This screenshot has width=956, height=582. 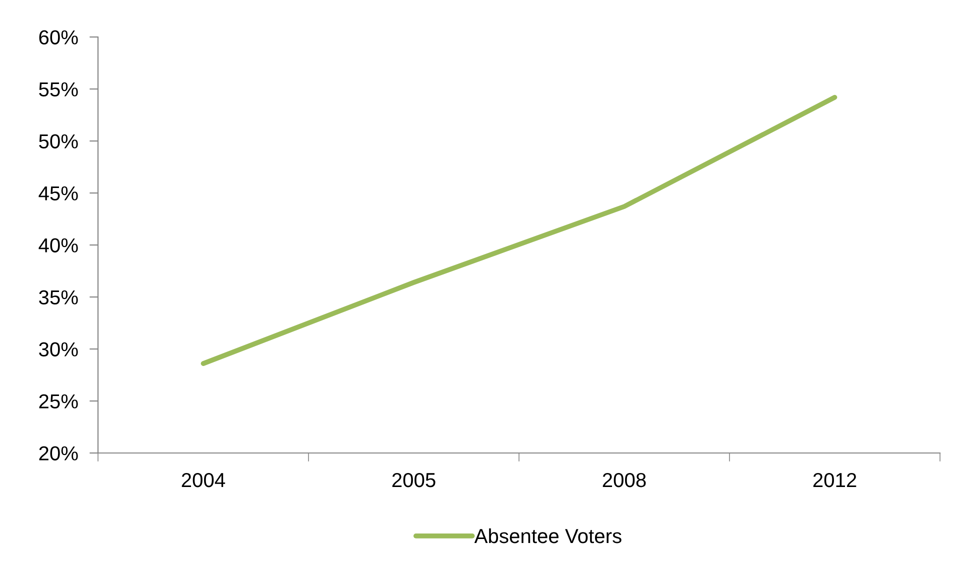 What do you see at coordinates (58, 453) in the screenshot?
I see `y-tick-label: 20%` at bounding box center [58, 453].